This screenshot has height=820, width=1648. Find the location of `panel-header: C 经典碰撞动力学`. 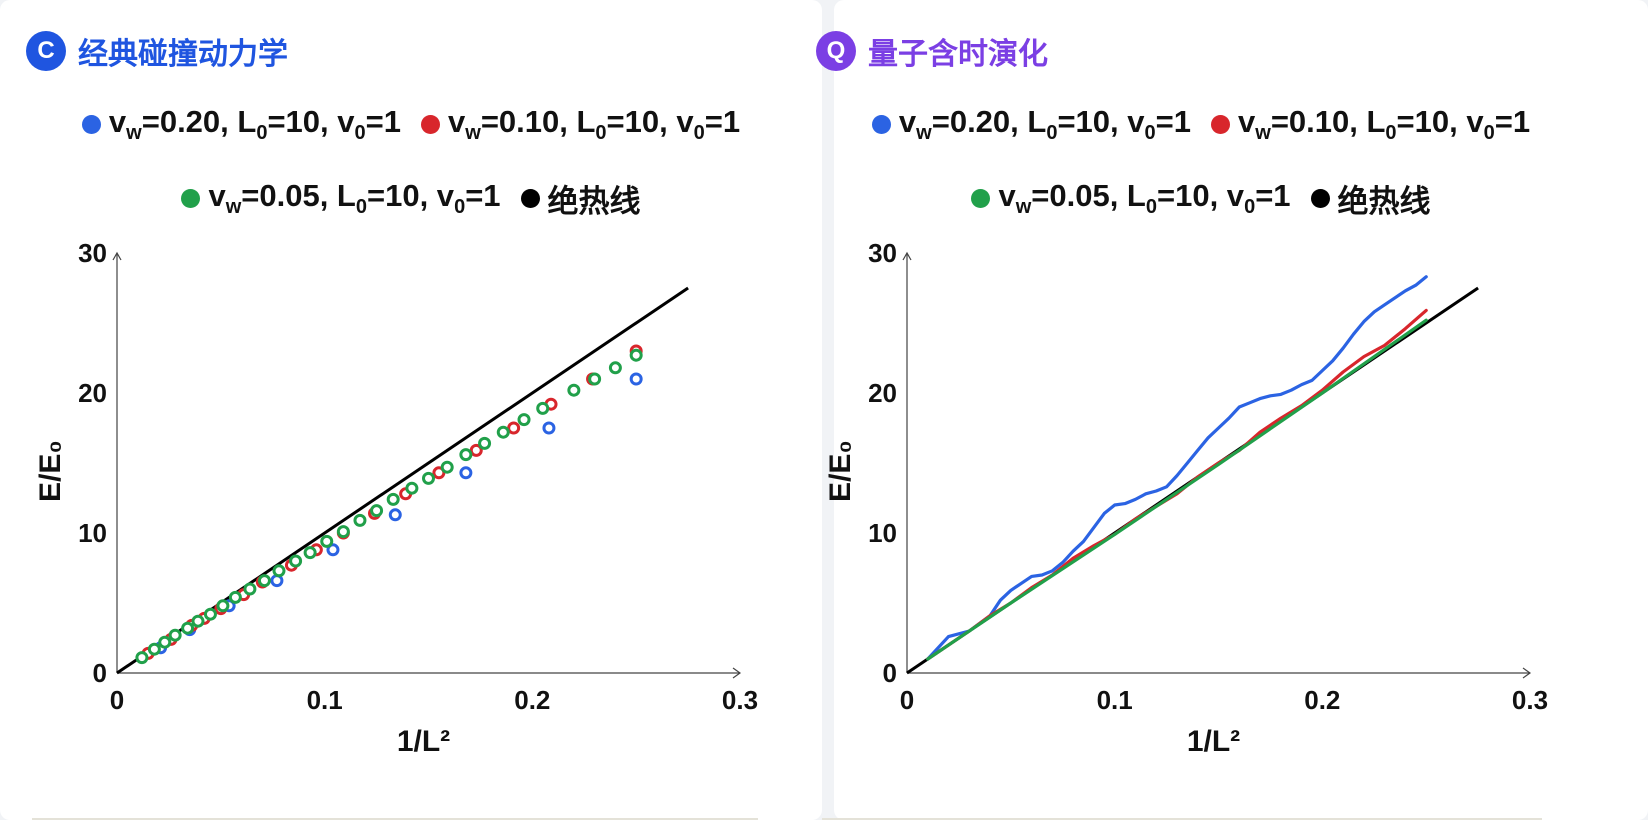

panel-header: C 经典碰撞动力学 is located at coordinates (157, 51).